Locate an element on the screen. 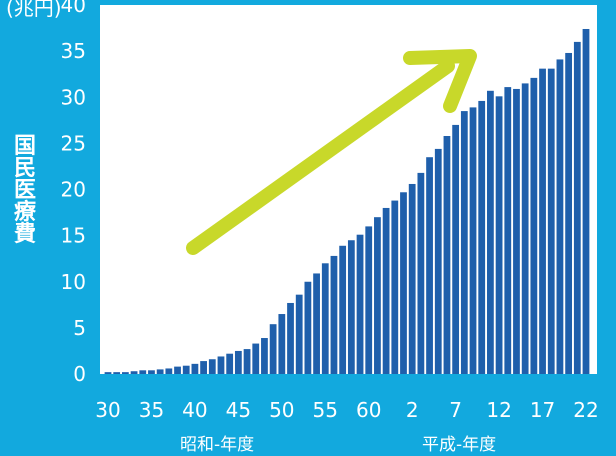 The width and height of the screenshot is (616, 456). y-tick-label: 5 is located at coordinates (79, 328).